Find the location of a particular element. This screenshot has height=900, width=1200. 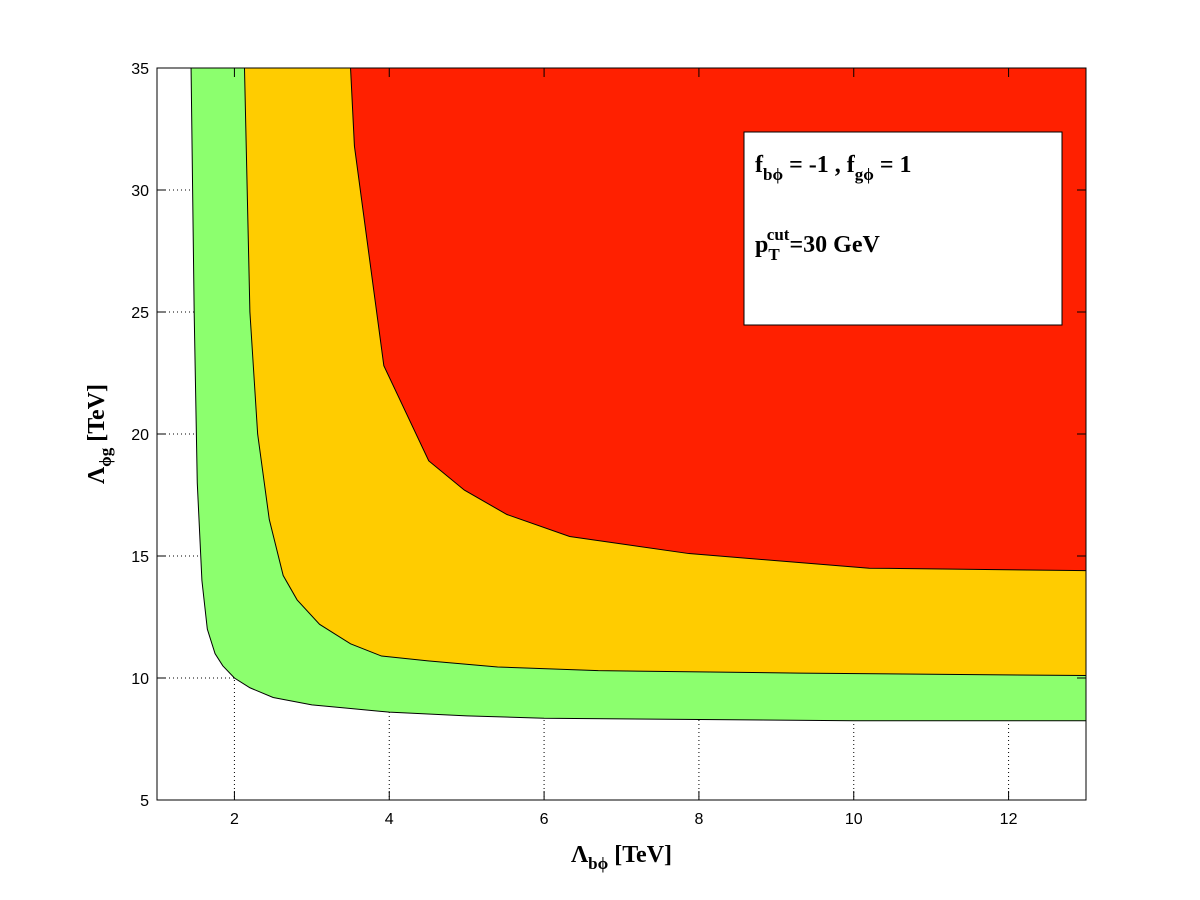

annotation-part: p is located at coordinates (761, 245).